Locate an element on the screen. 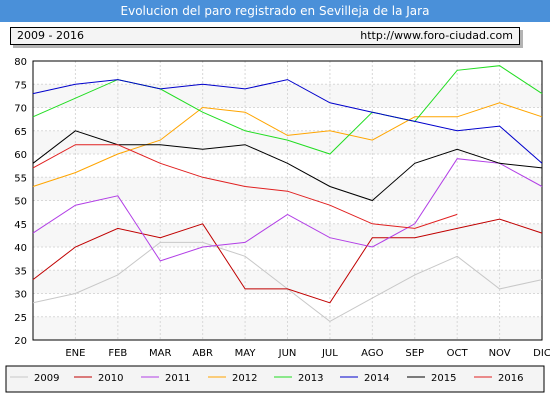  x-tick-label: SEP is located at coordinates (414, 353).